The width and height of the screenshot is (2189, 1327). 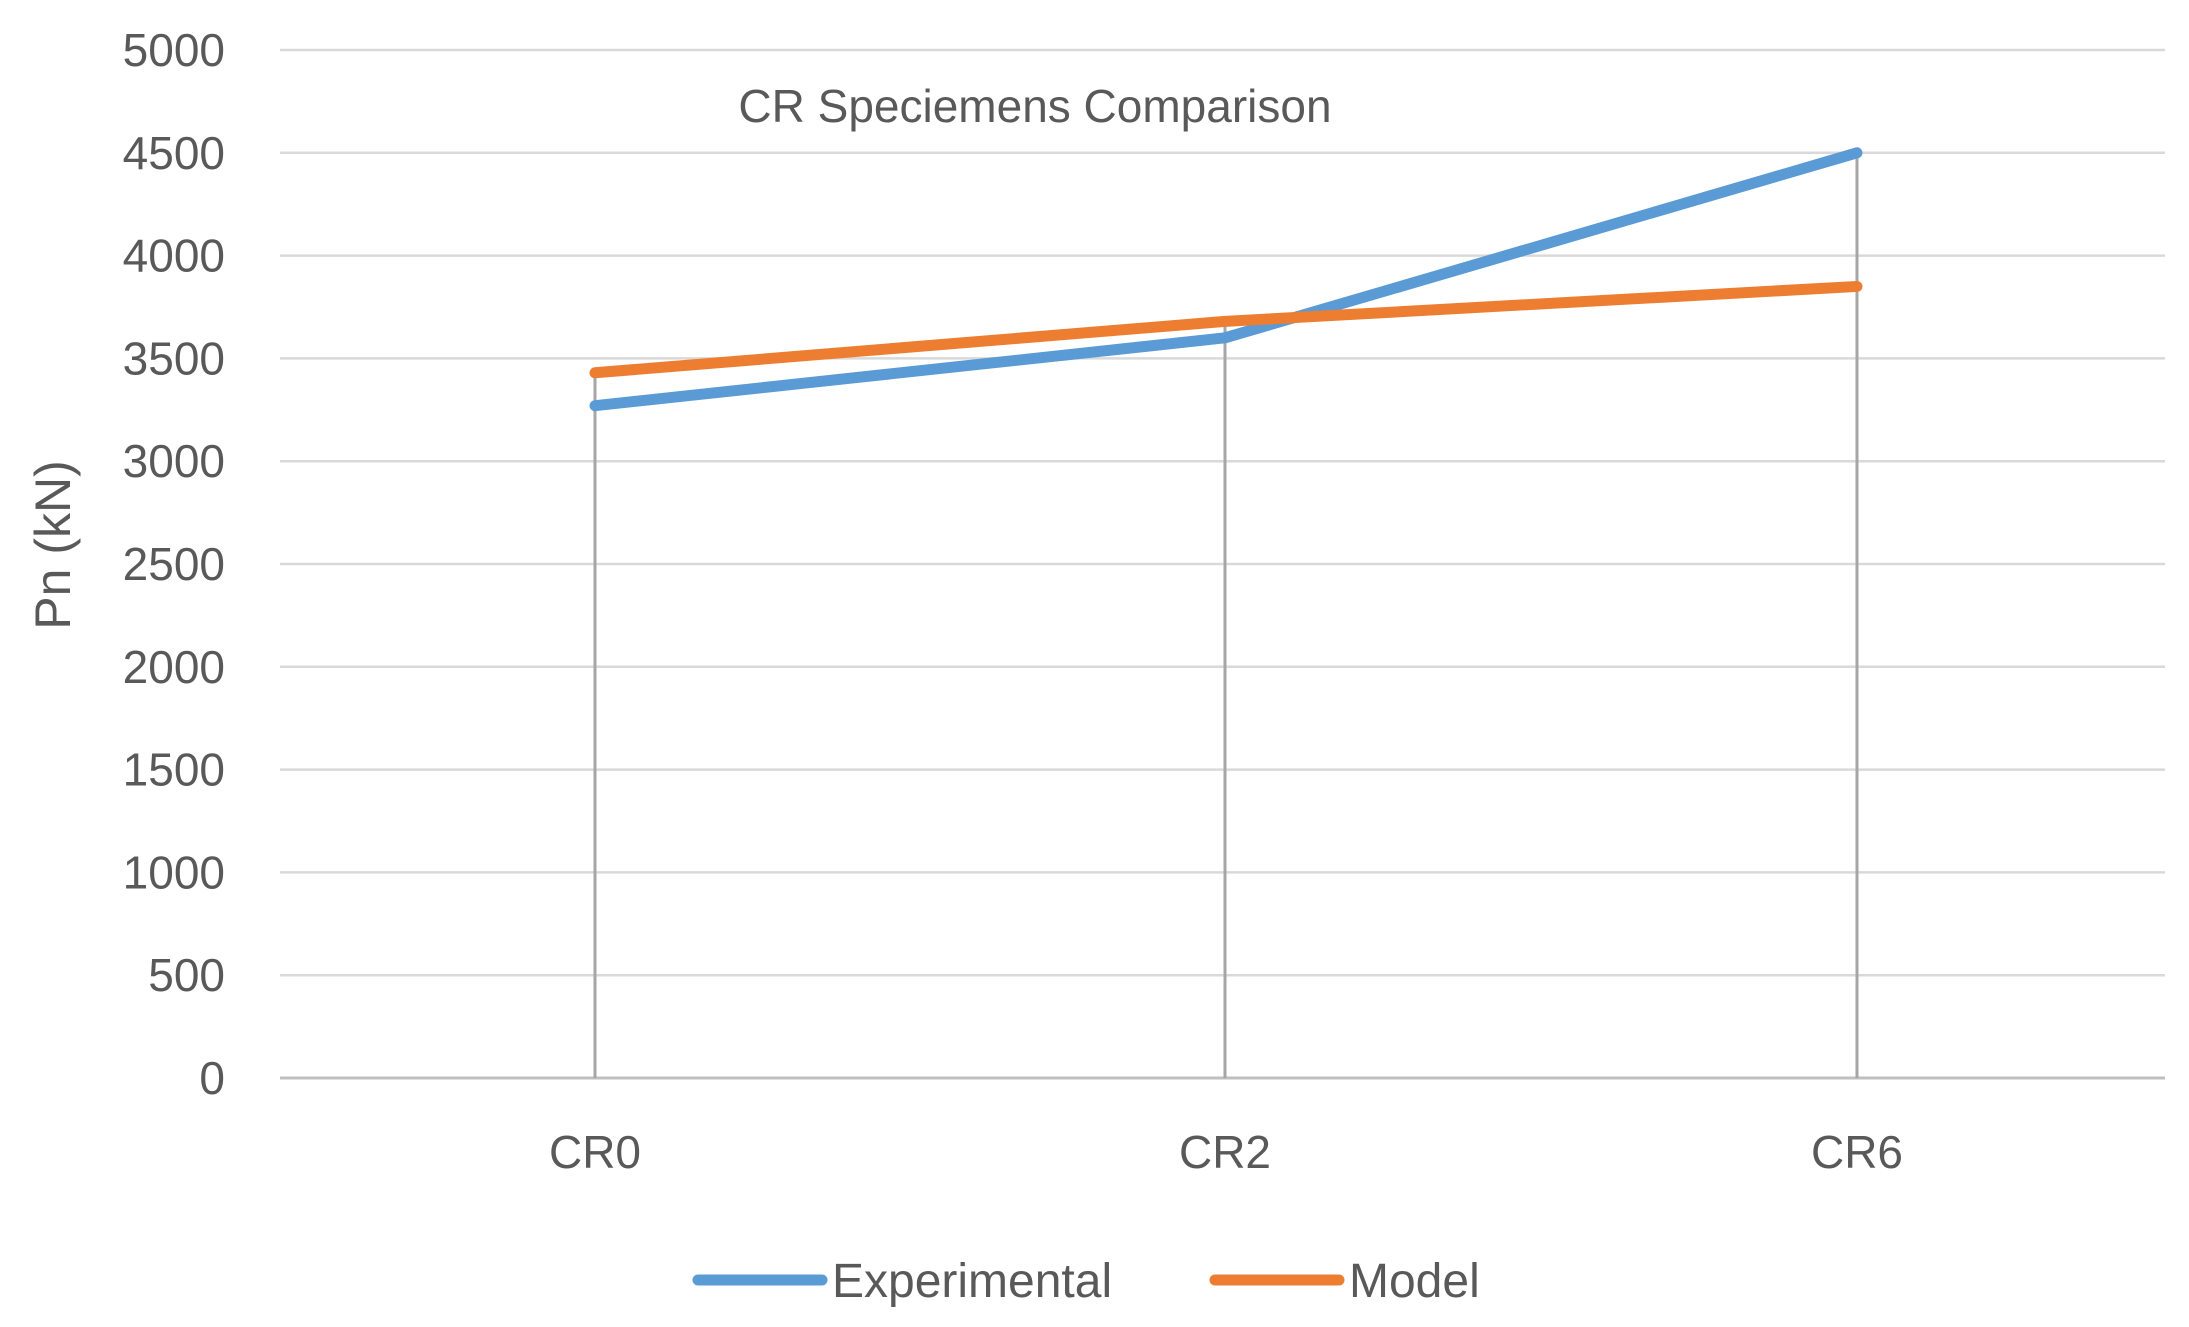 I want to click on y-tick-label: 0, so click(x=212, y=1078).